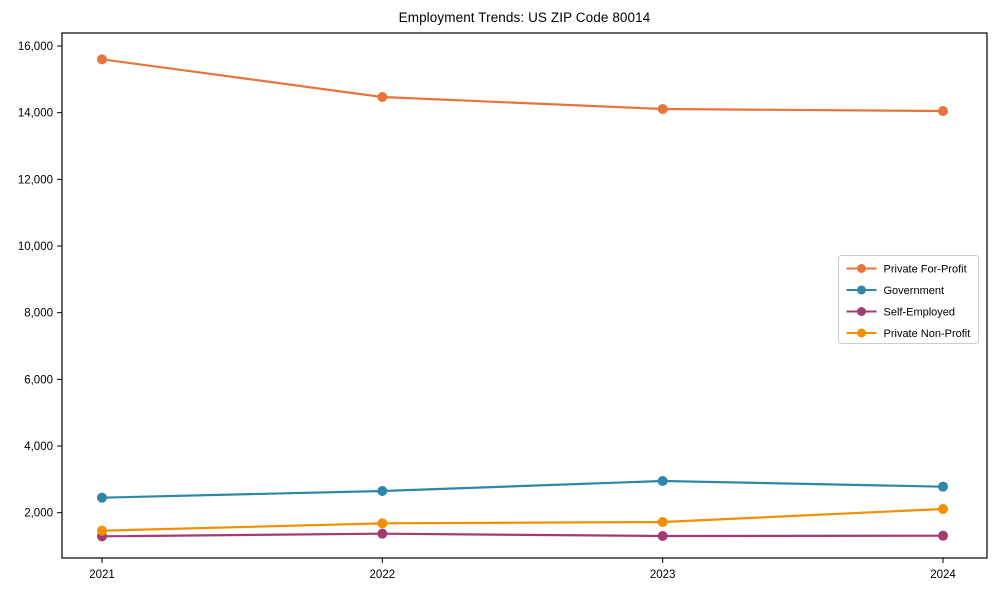  I want to click on legend-box, so click(908, 299).